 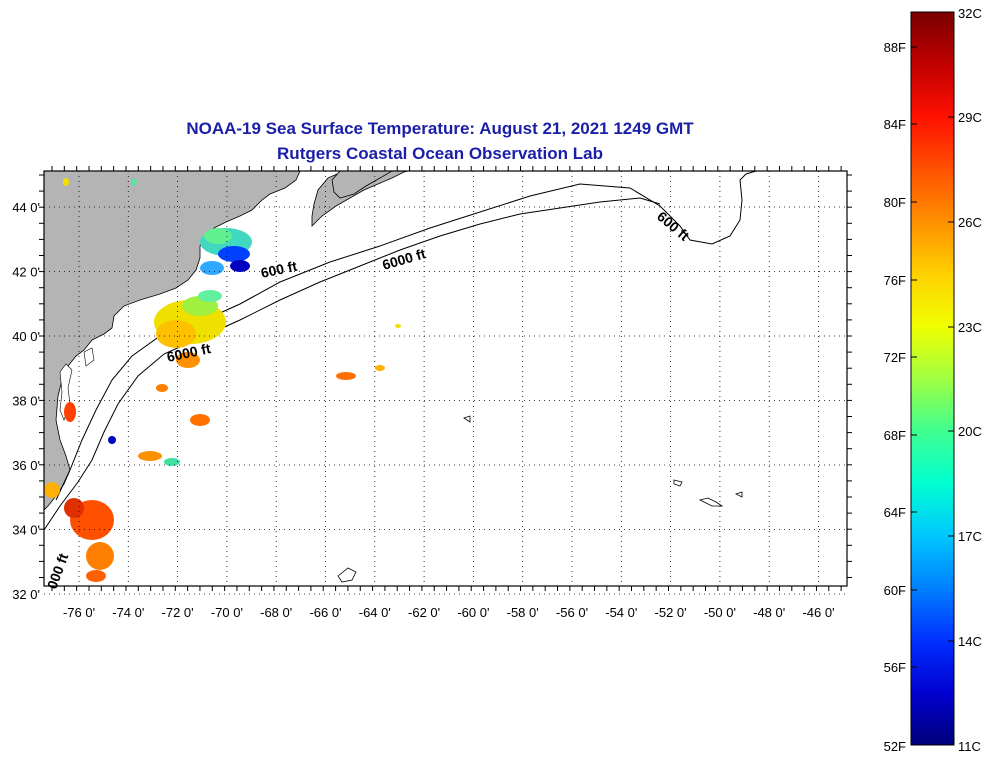 What do you see at coordinates (895, 435) in the screenshot?
I see `colorbar-label-f: 68F` at bounding box center [895, 435].